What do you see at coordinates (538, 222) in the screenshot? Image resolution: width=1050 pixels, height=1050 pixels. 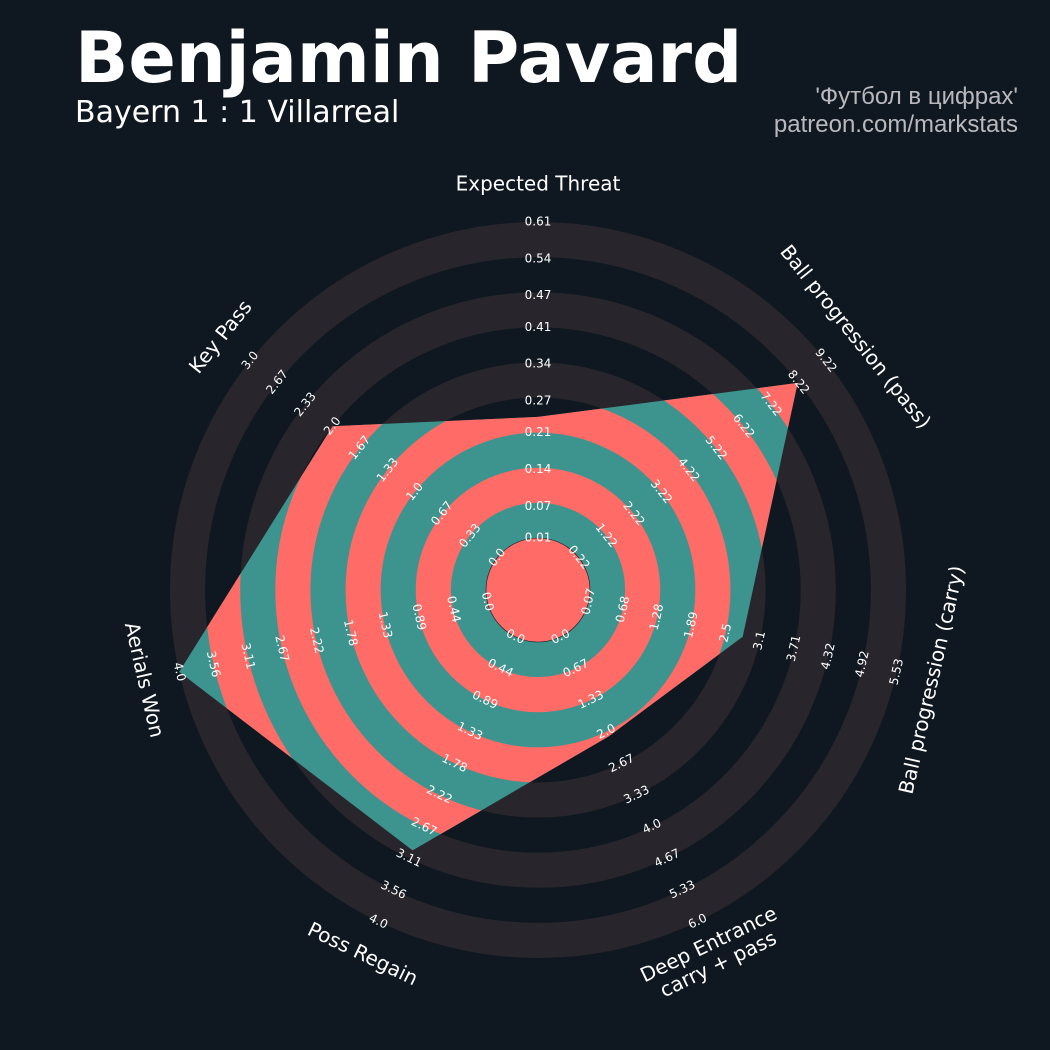 I see `tick-label: 0.61` at bounding box center [538, 222].